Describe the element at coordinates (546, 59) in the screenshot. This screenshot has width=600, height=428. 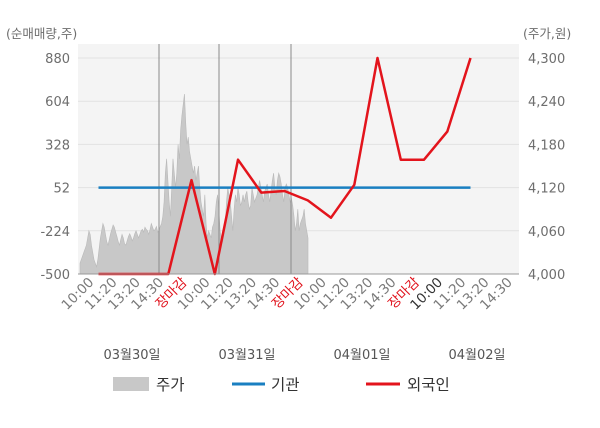
I see `right-tick-label: 4,300` at that location.